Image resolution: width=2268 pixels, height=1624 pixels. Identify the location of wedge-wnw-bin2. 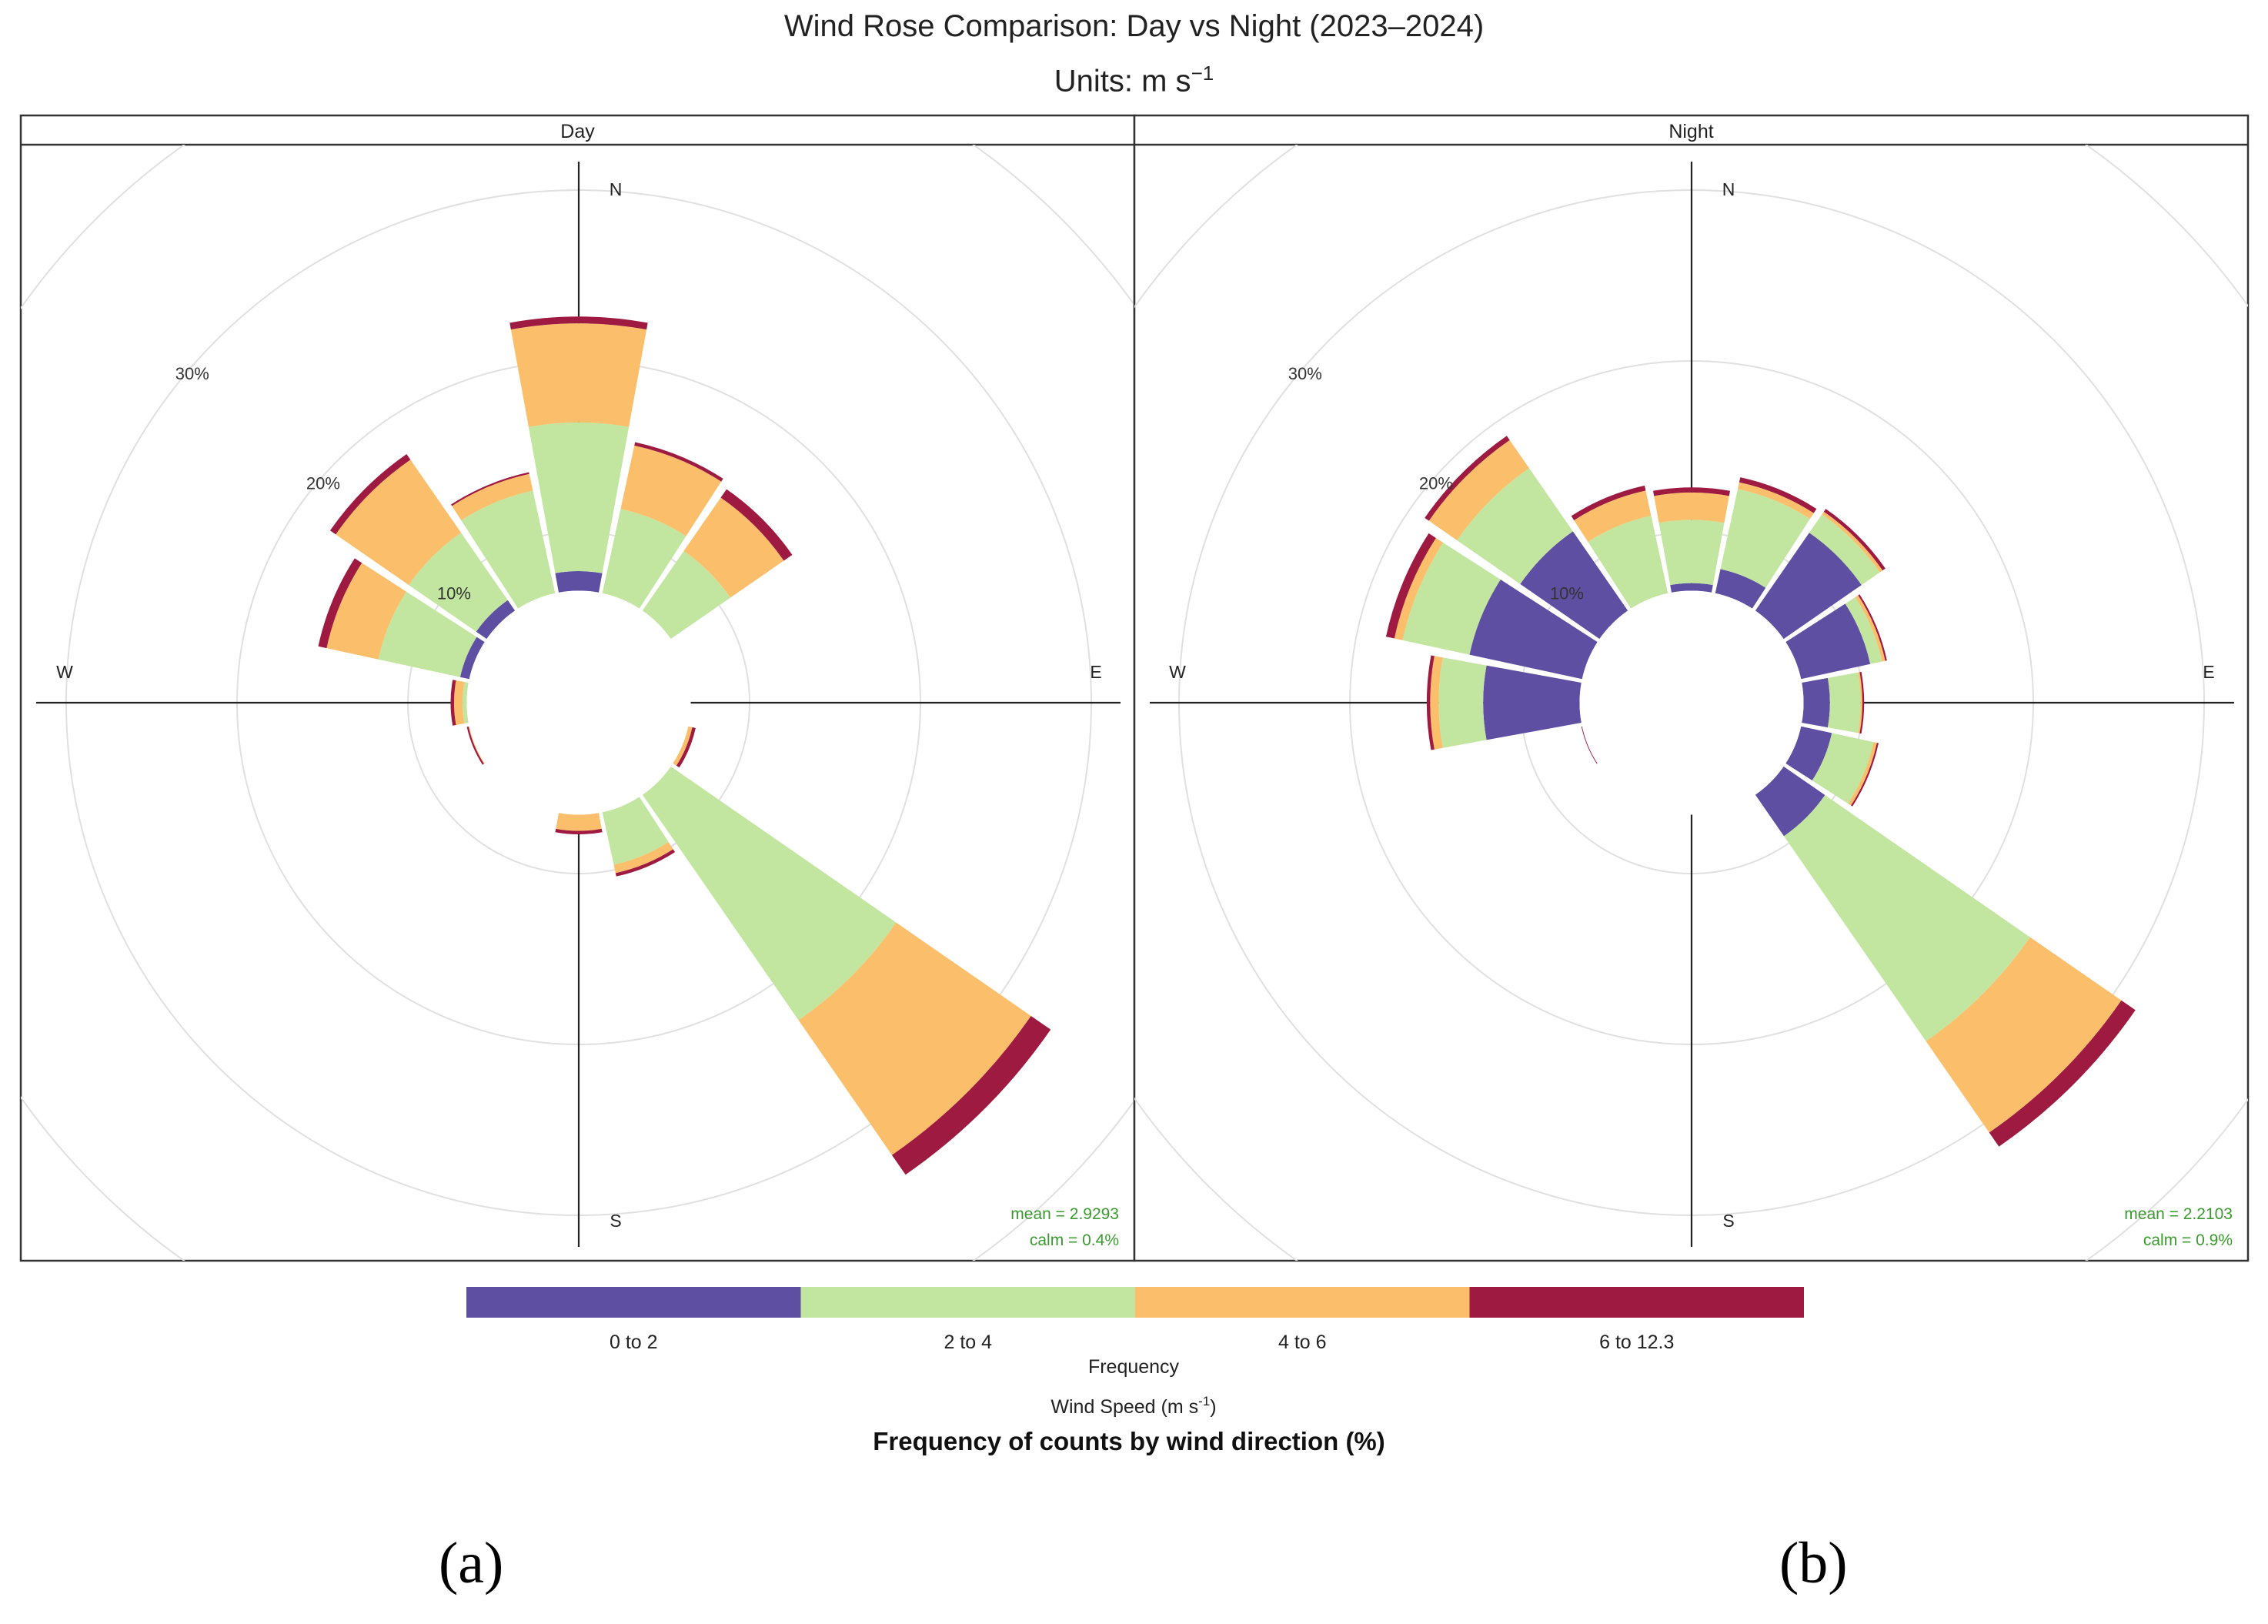
(1451, 598).